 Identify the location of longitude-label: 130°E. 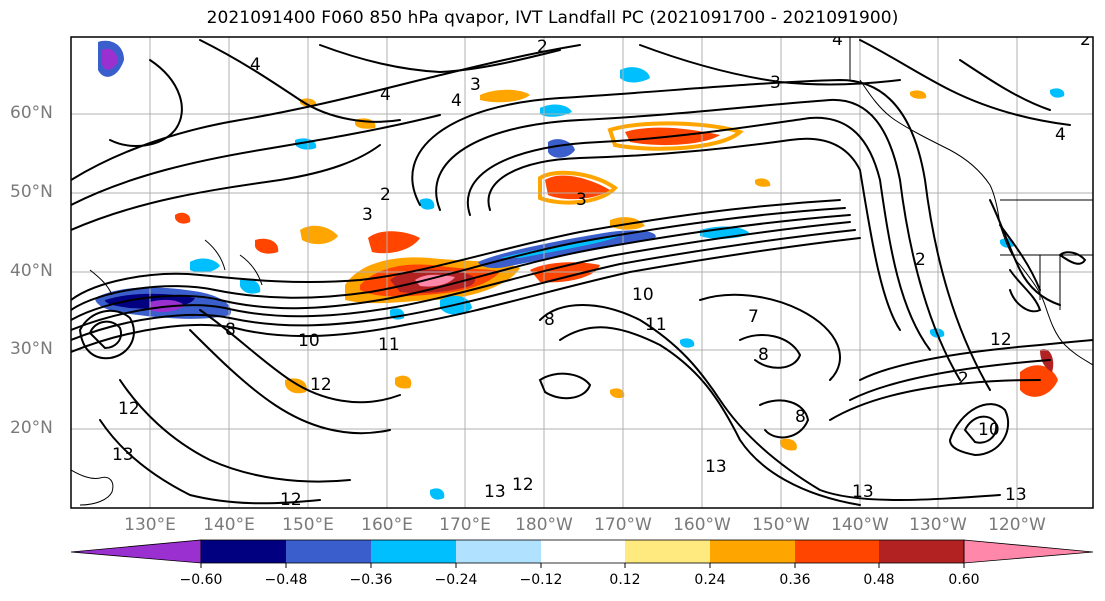
(150, 525).